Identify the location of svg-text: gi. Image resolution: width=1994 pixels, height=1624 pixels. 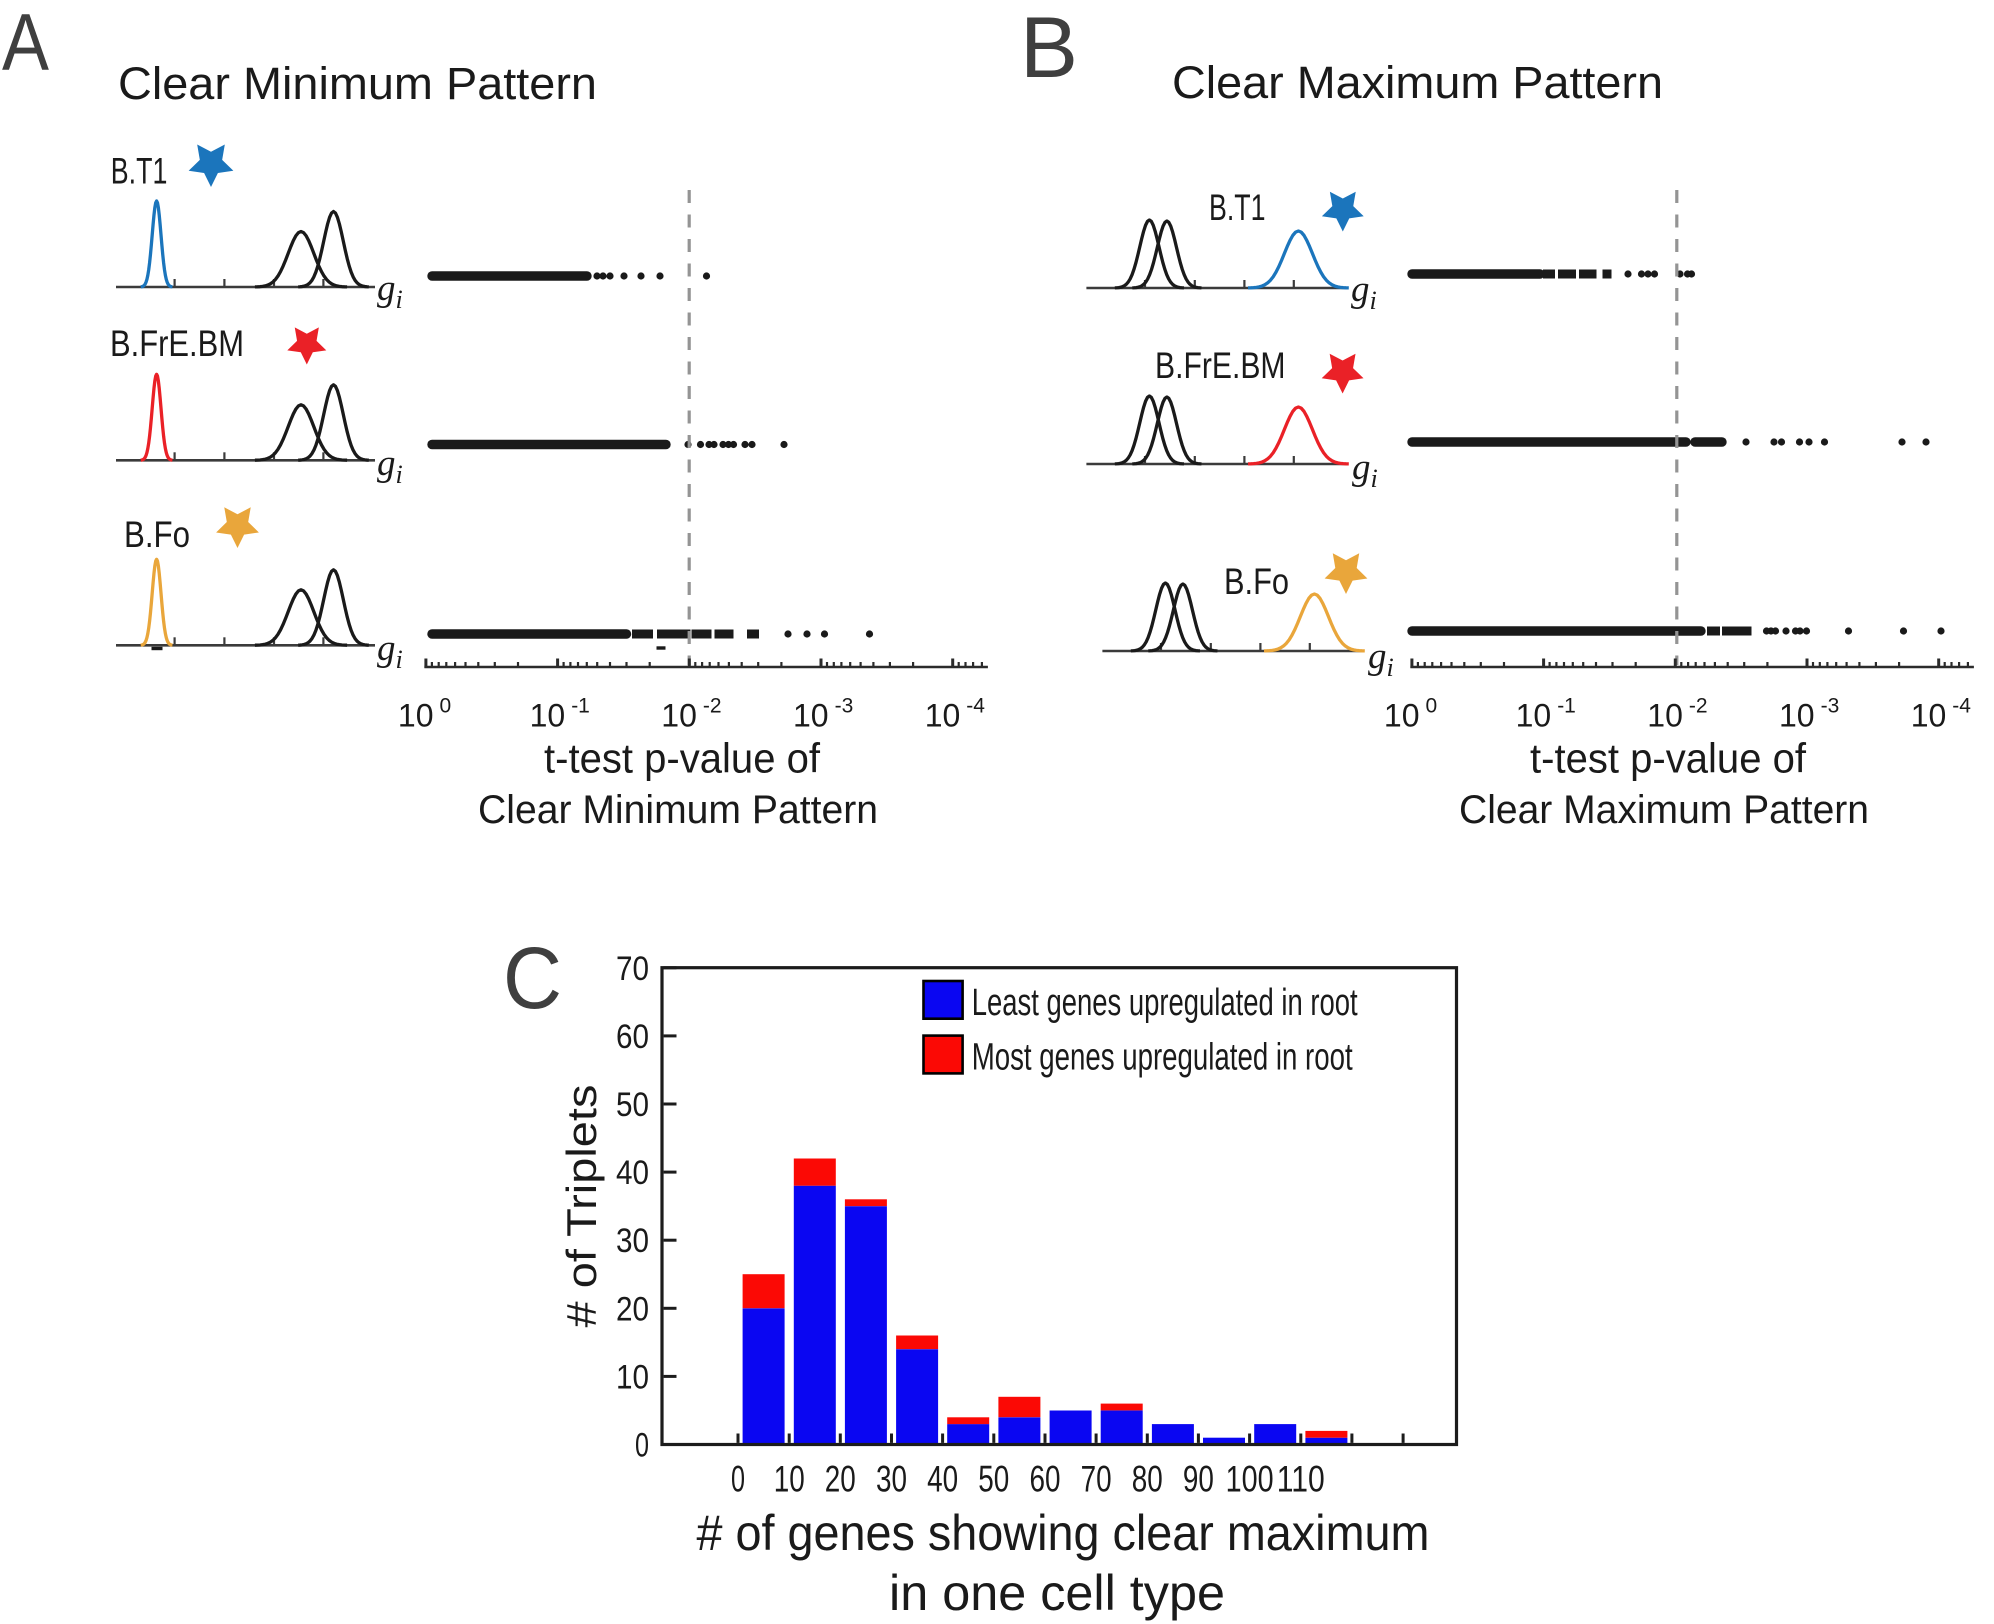
(390, 466).